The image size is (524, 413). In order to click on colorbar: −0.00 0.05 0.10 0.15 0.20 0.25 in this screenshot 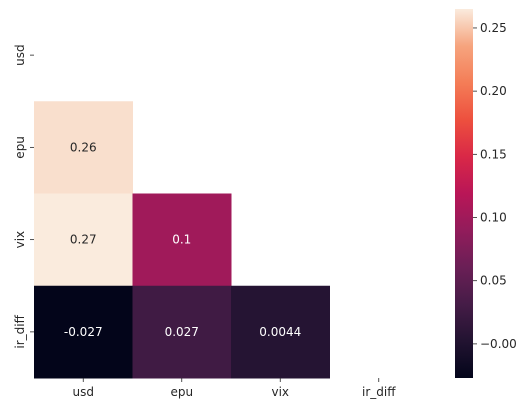, I will do `click(486, 193)`.